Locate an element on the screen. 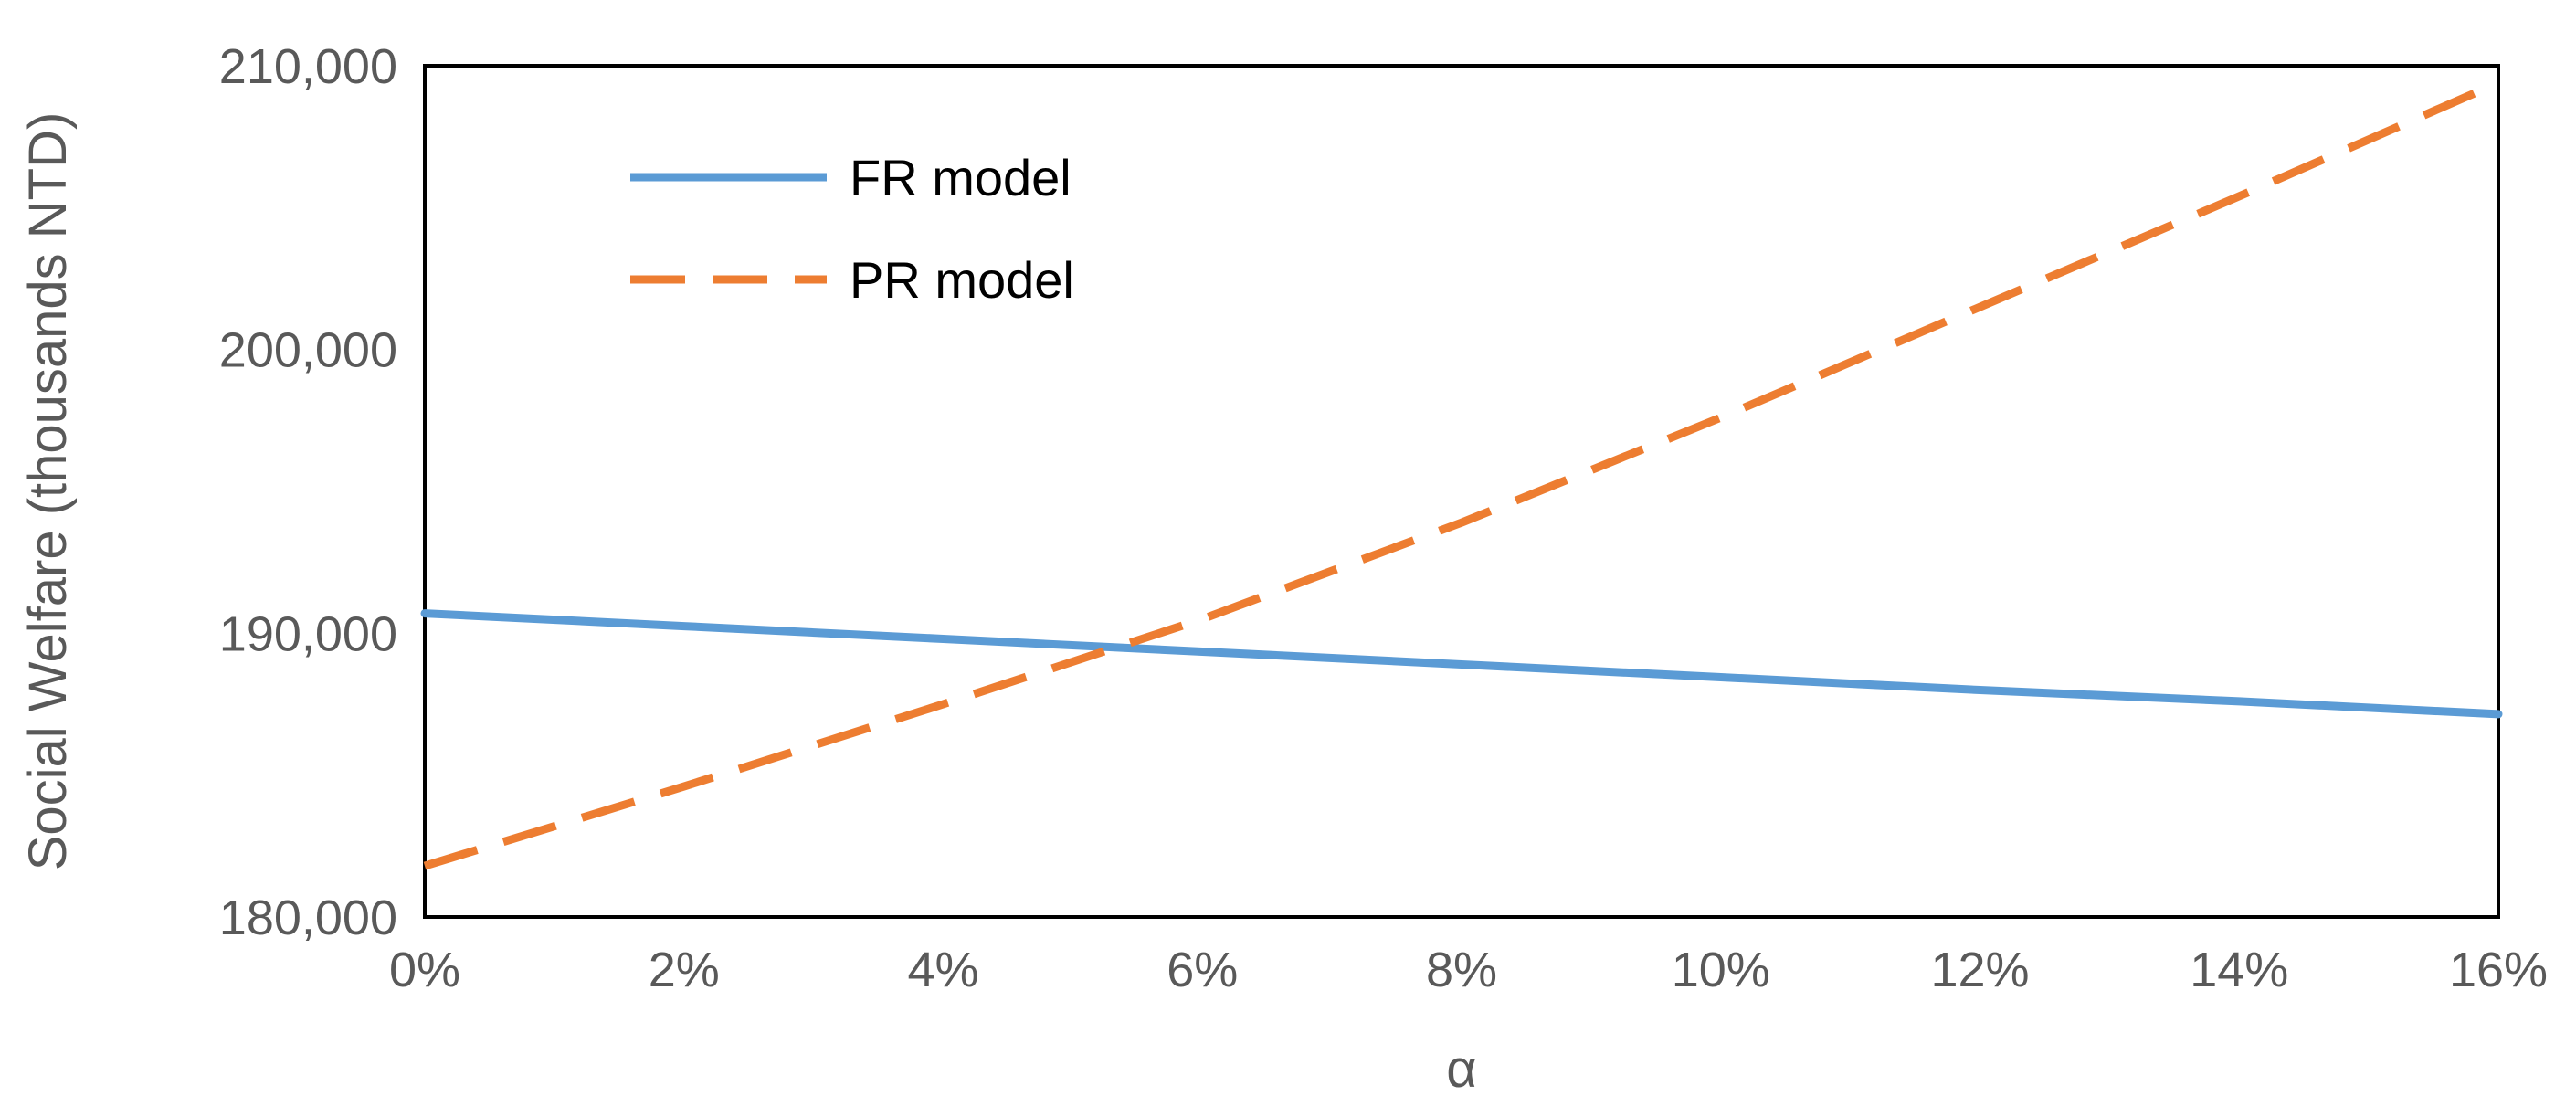 The height and width of the screenshot is (1117, 2576). legend: FR model PR model is located at coordinates (852, 229).